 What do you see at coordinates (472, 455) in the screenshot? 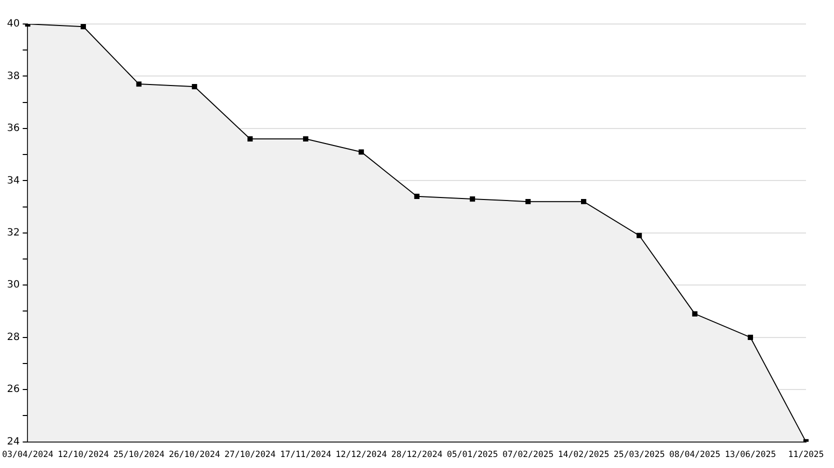
I see `x-tick-label: 05/01/2025` at bounding box center [472, 455].